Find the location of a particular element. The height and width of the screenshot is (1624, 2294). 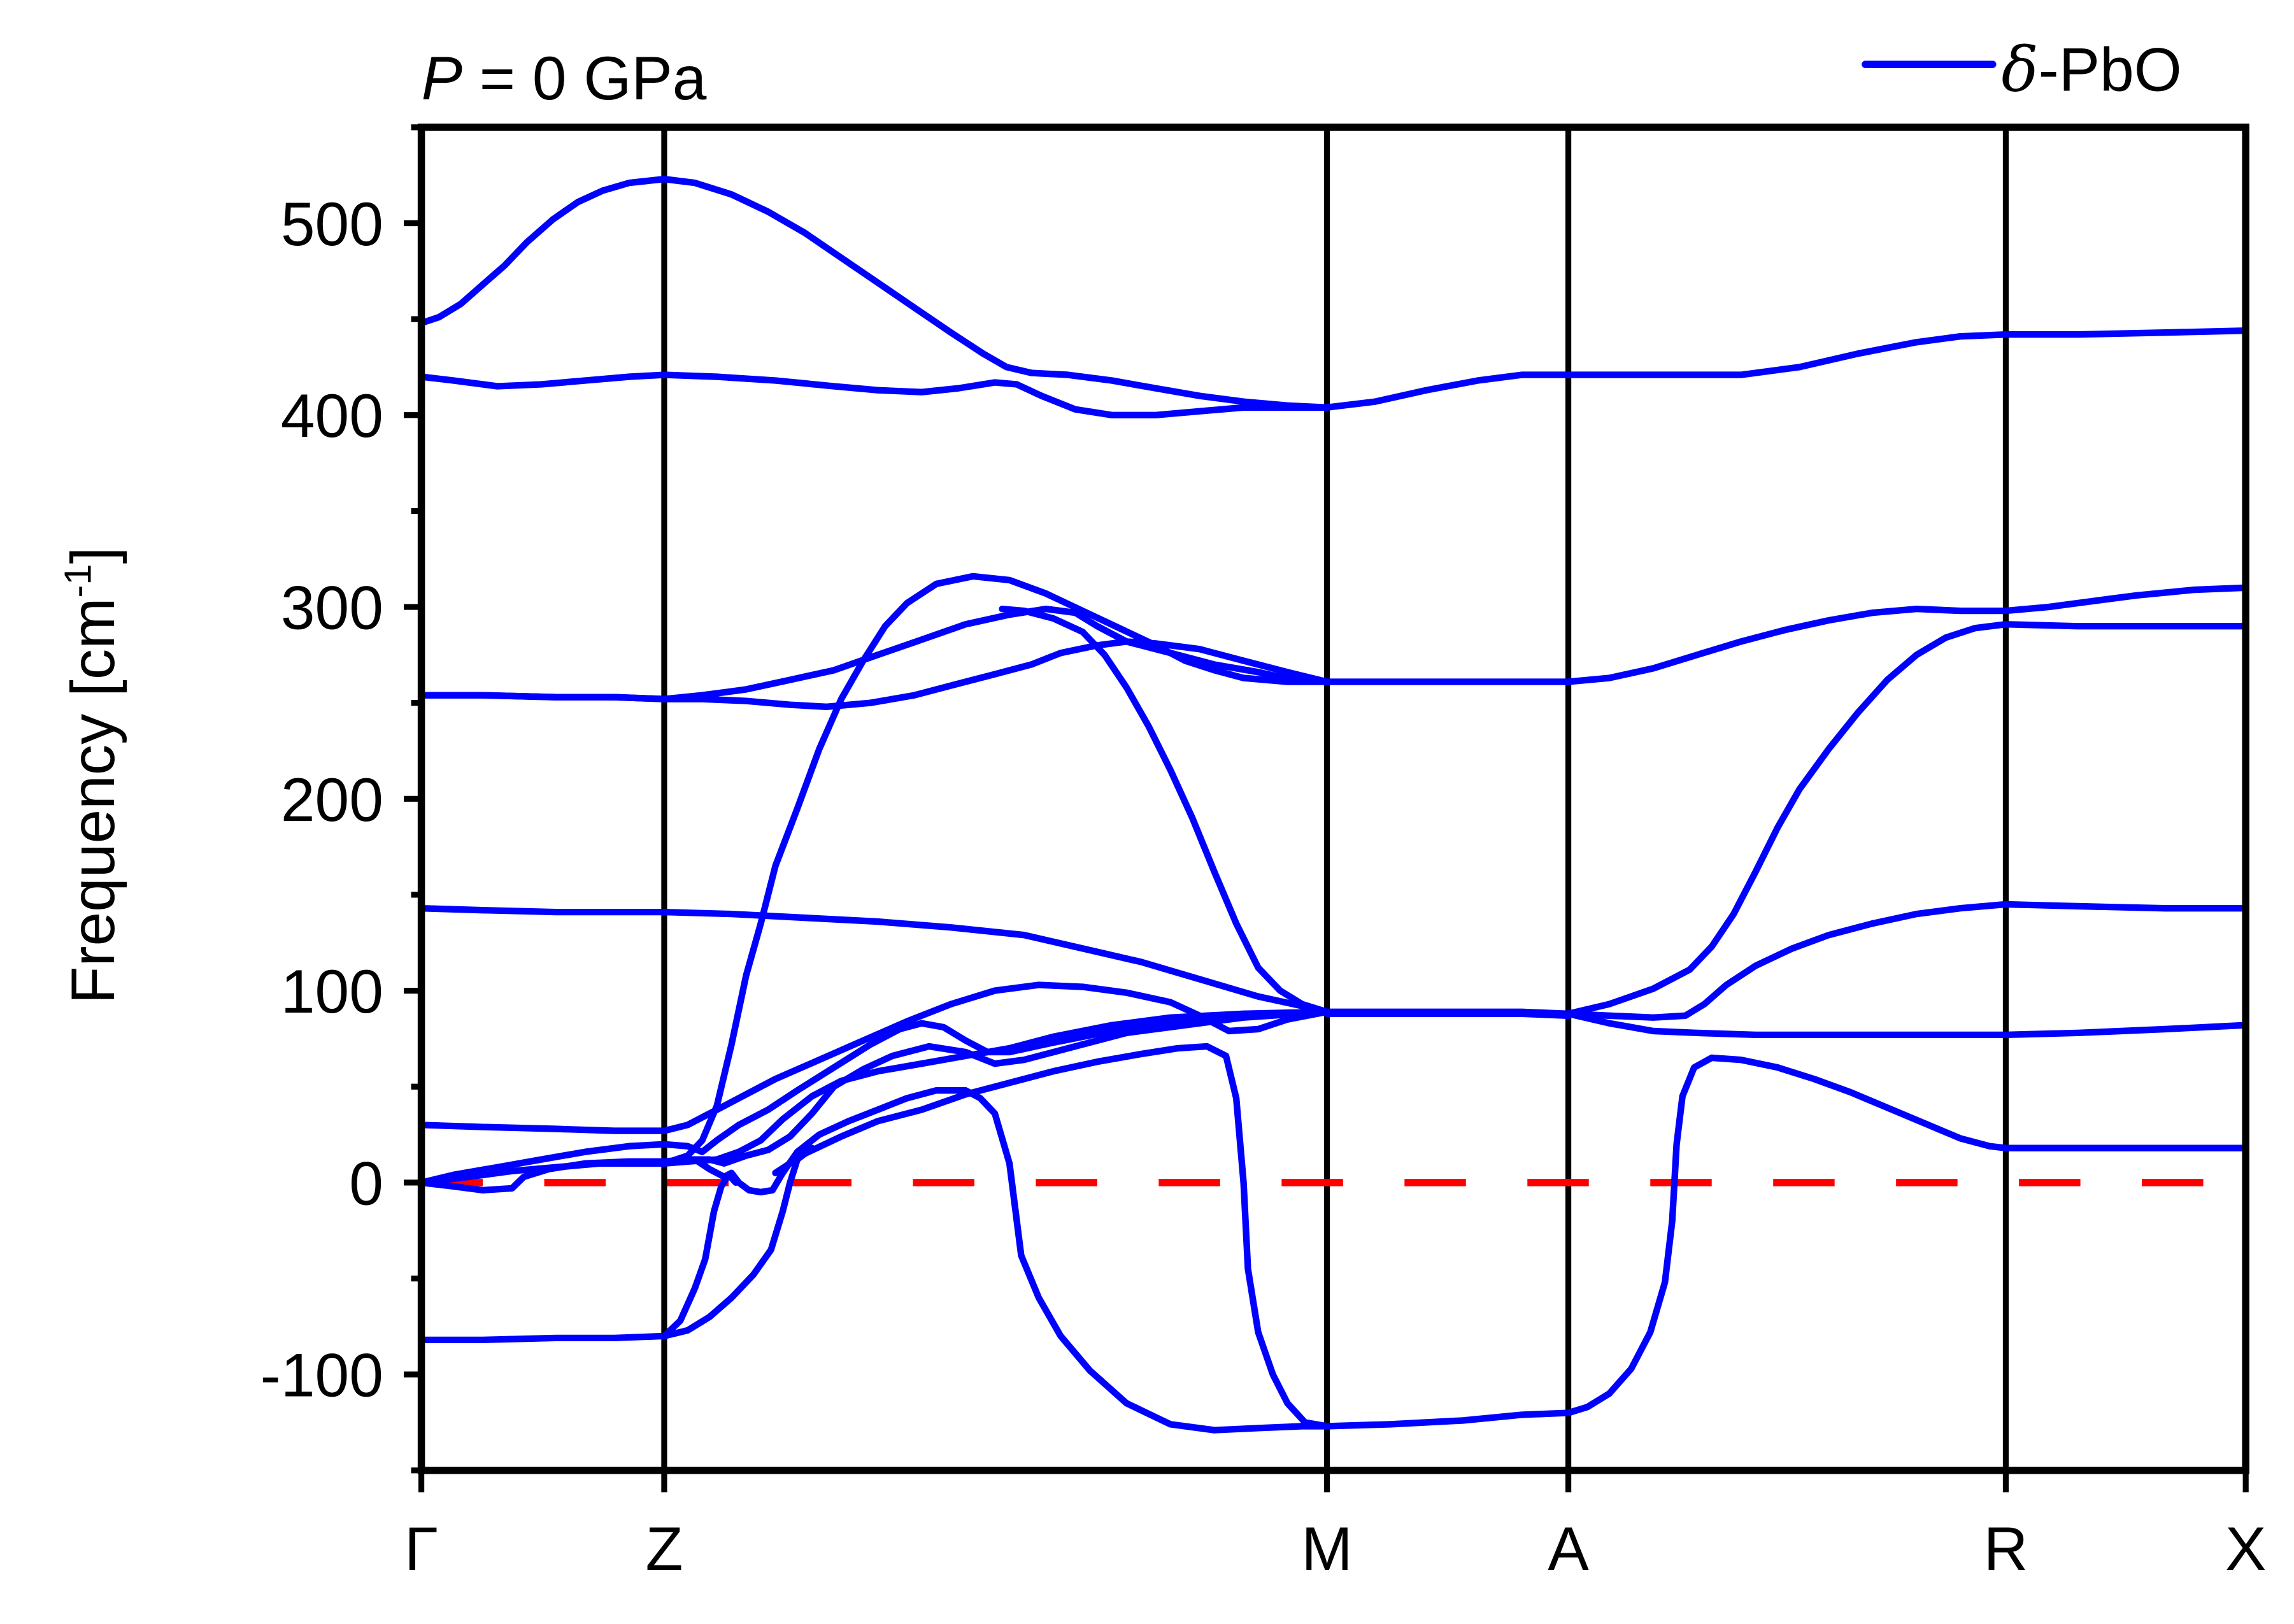

y-tick-label: 500 is located at coordinates (332, 224).